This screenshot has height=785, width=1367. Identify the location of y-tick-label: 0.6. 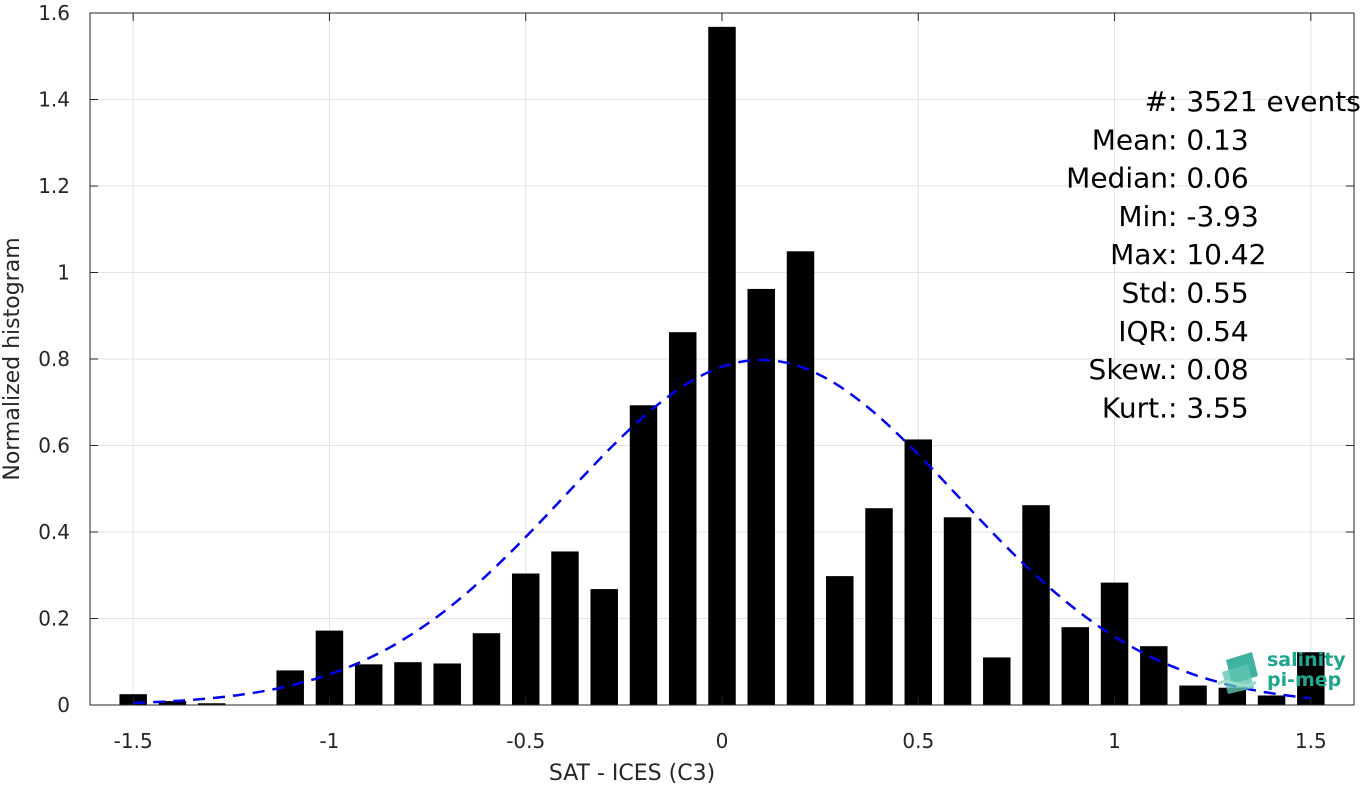
(54, 446).